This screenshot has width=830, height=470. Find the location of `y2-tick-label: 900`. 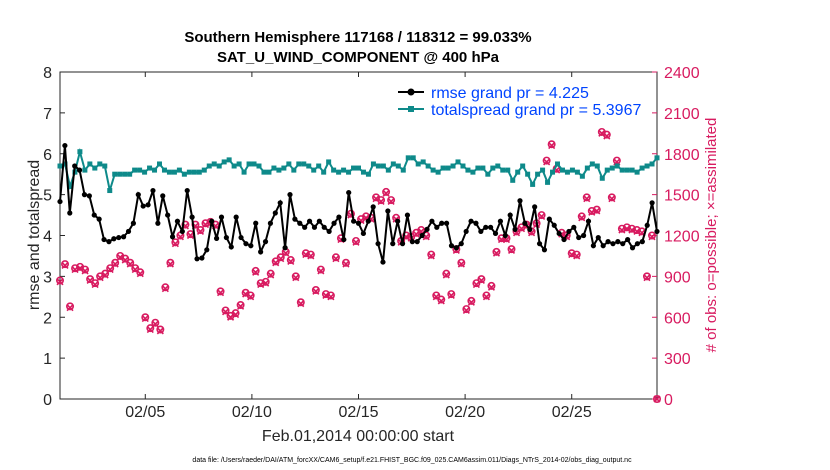

y2-tick-label: 900 is located at coordinates (677, 277).